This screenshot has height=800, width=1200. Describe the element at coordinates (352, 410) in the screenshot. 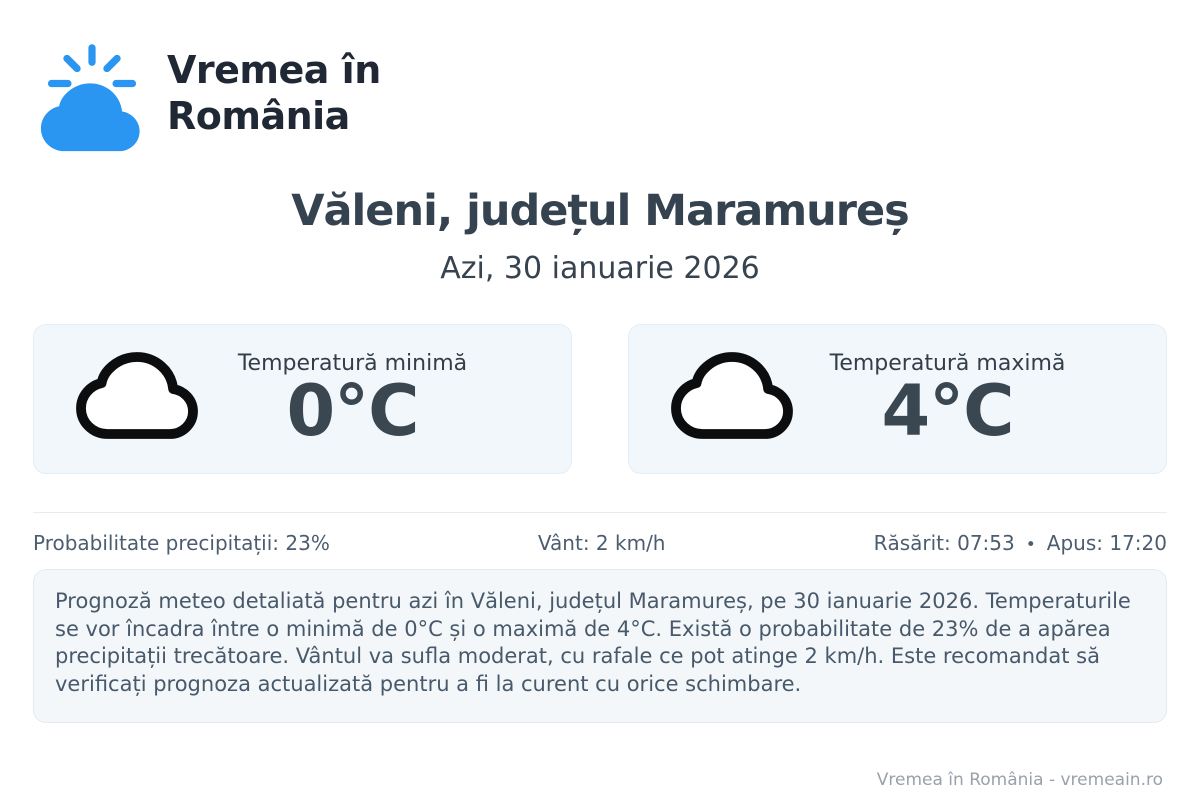

I see `min-temperature-value: 0°C` at that location.